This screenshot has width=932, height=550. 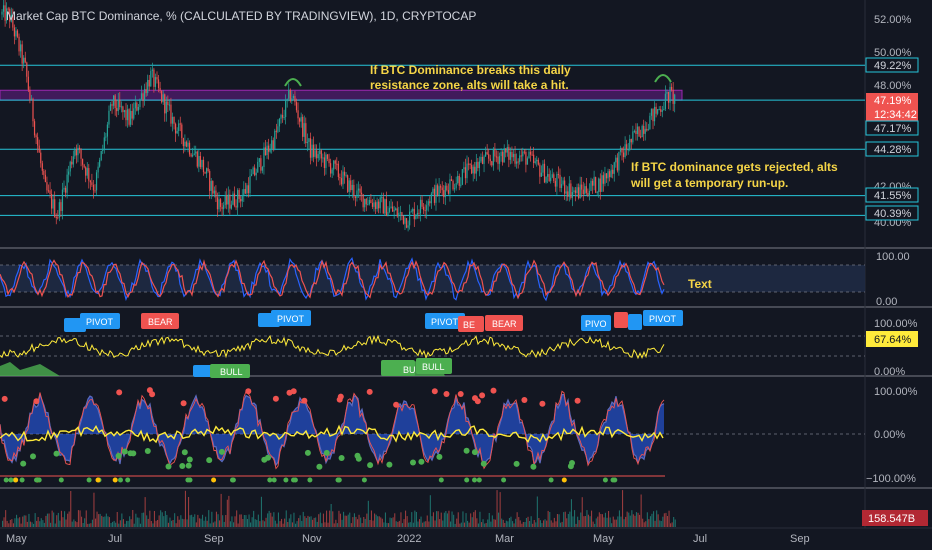 What do you see at coordinates (115, 539) in the screenshot?
I see `date-tick: Jul` at bounding box center [115, 539].